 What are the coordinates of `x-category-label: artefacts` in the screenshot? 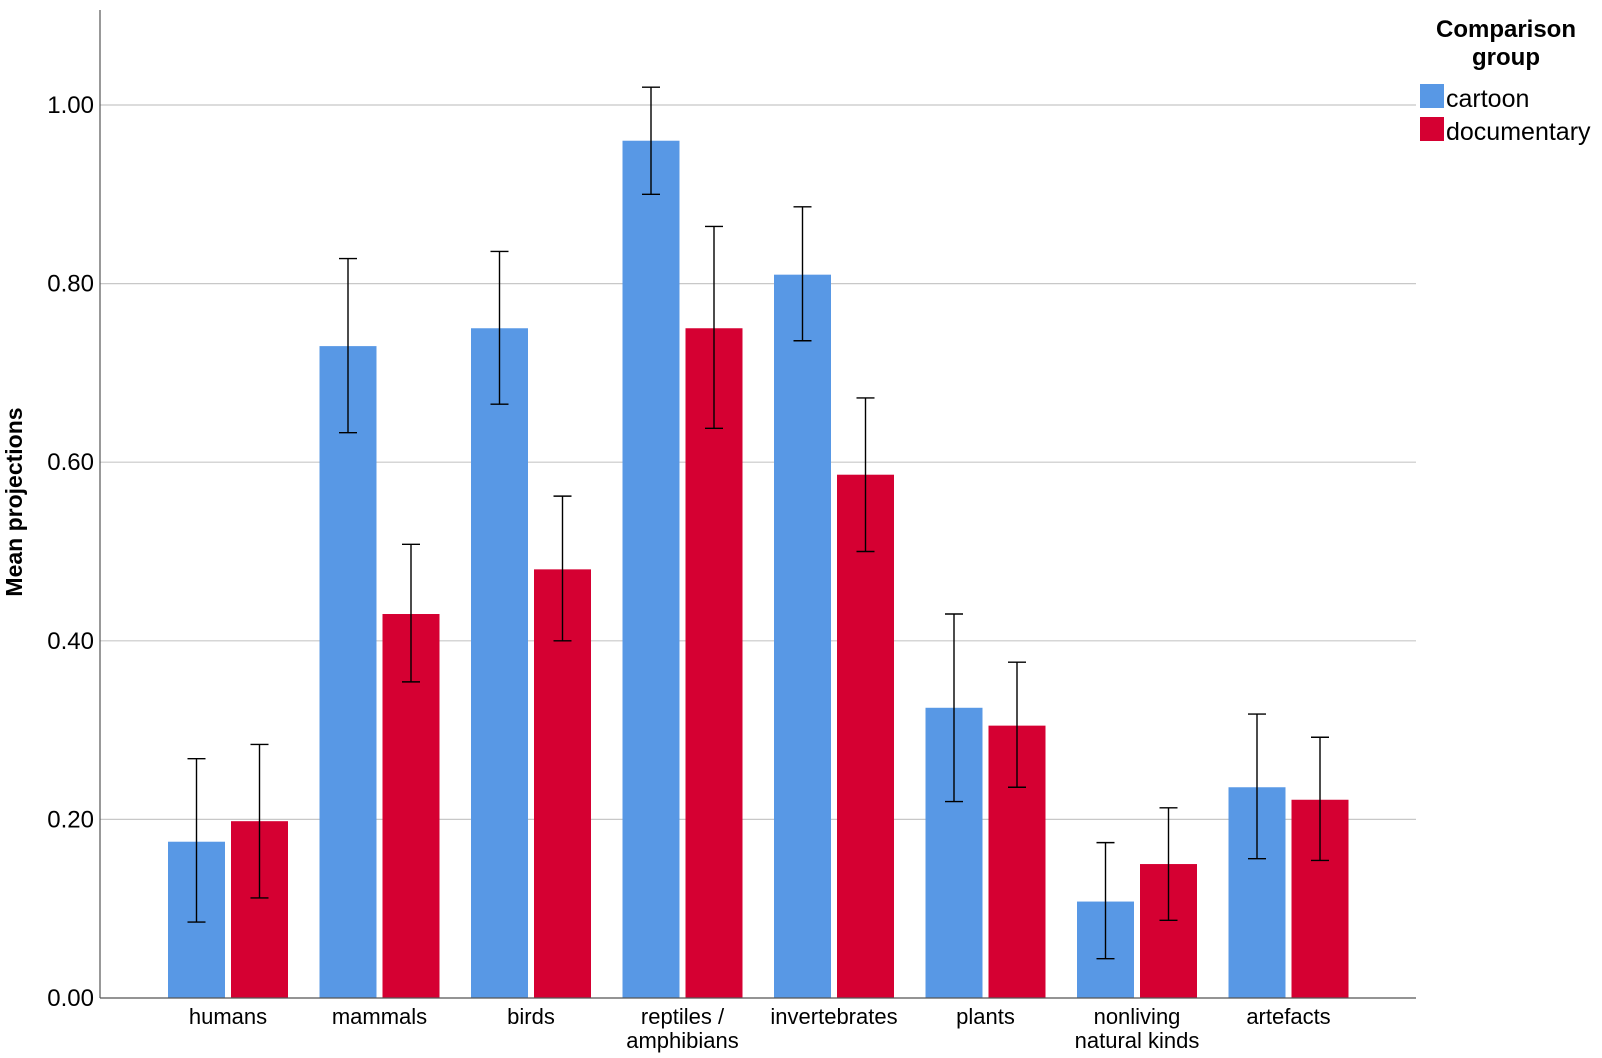 It's located at (1288, 1016).